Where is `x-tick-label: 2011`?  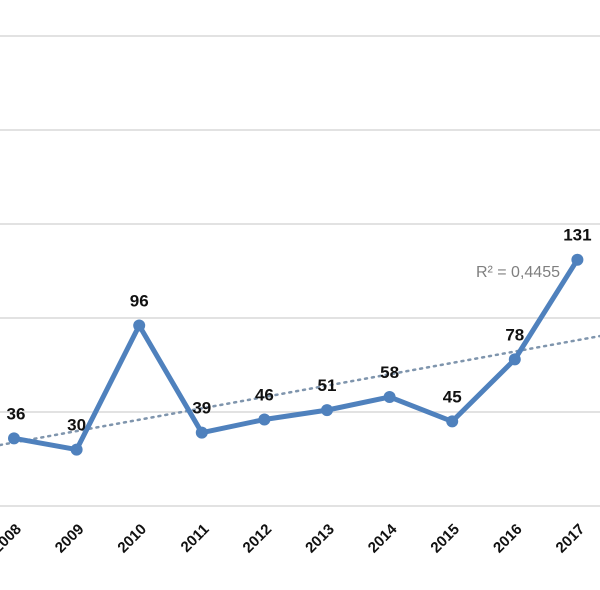 x-tick-label: 2011 is located at coordinates (195, 538).